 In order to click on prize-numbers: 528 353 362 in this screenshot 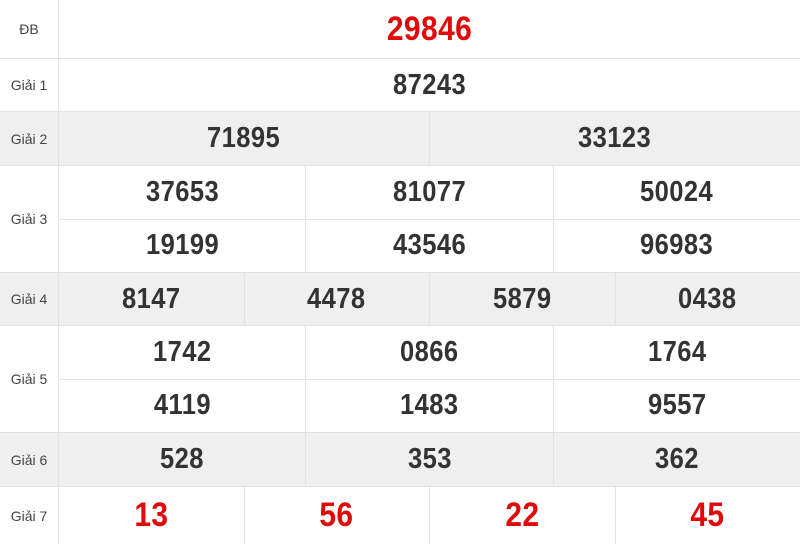, I will do `click(429, 459)`.